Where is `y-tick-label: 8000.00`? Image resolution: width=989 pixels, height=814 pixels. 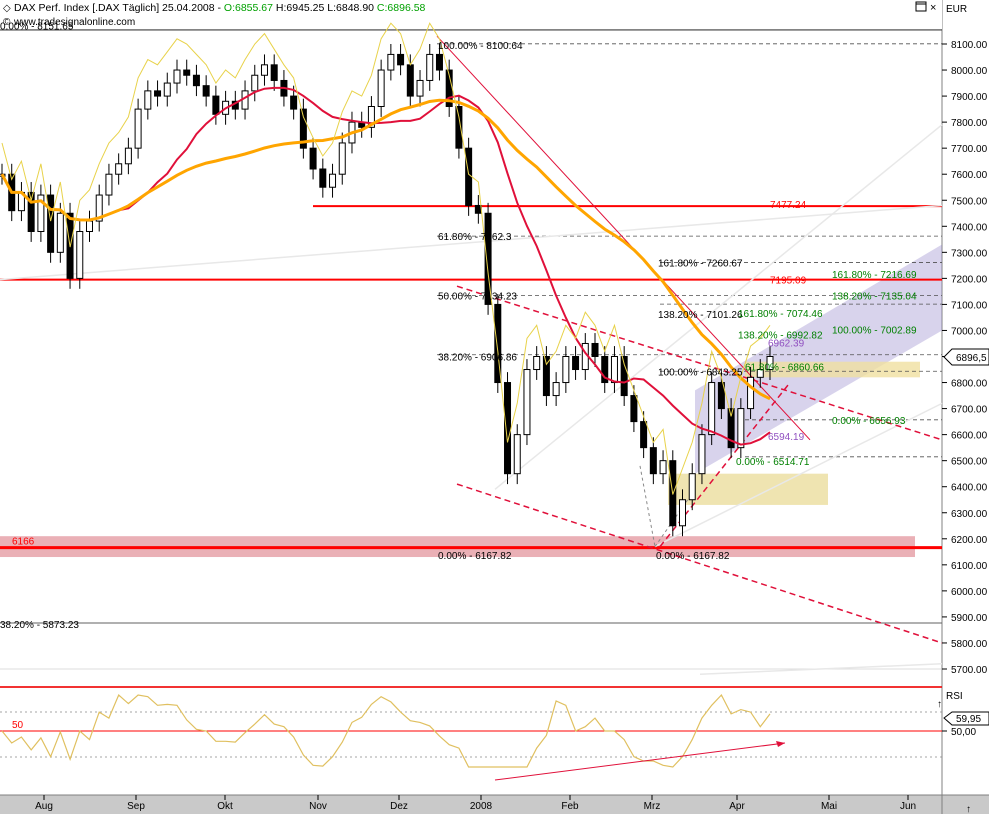 y-tick-label: 8000.00 is located at coordinates (969, 71).